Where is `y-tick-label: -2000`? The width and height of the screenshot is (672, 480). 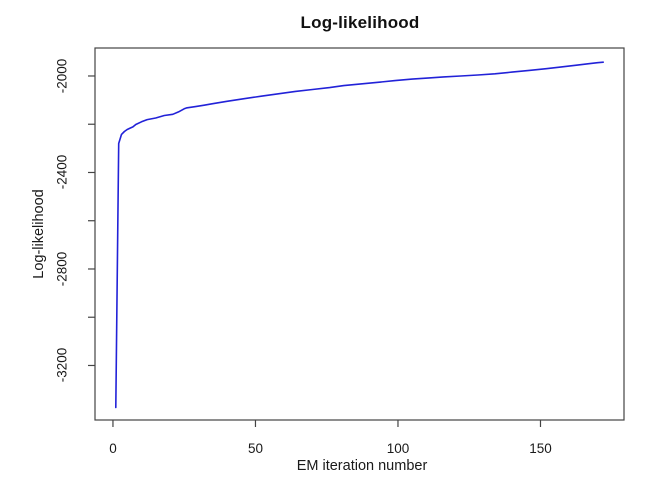 y-tick-label: -2000 is located at coordinates (62, 76).